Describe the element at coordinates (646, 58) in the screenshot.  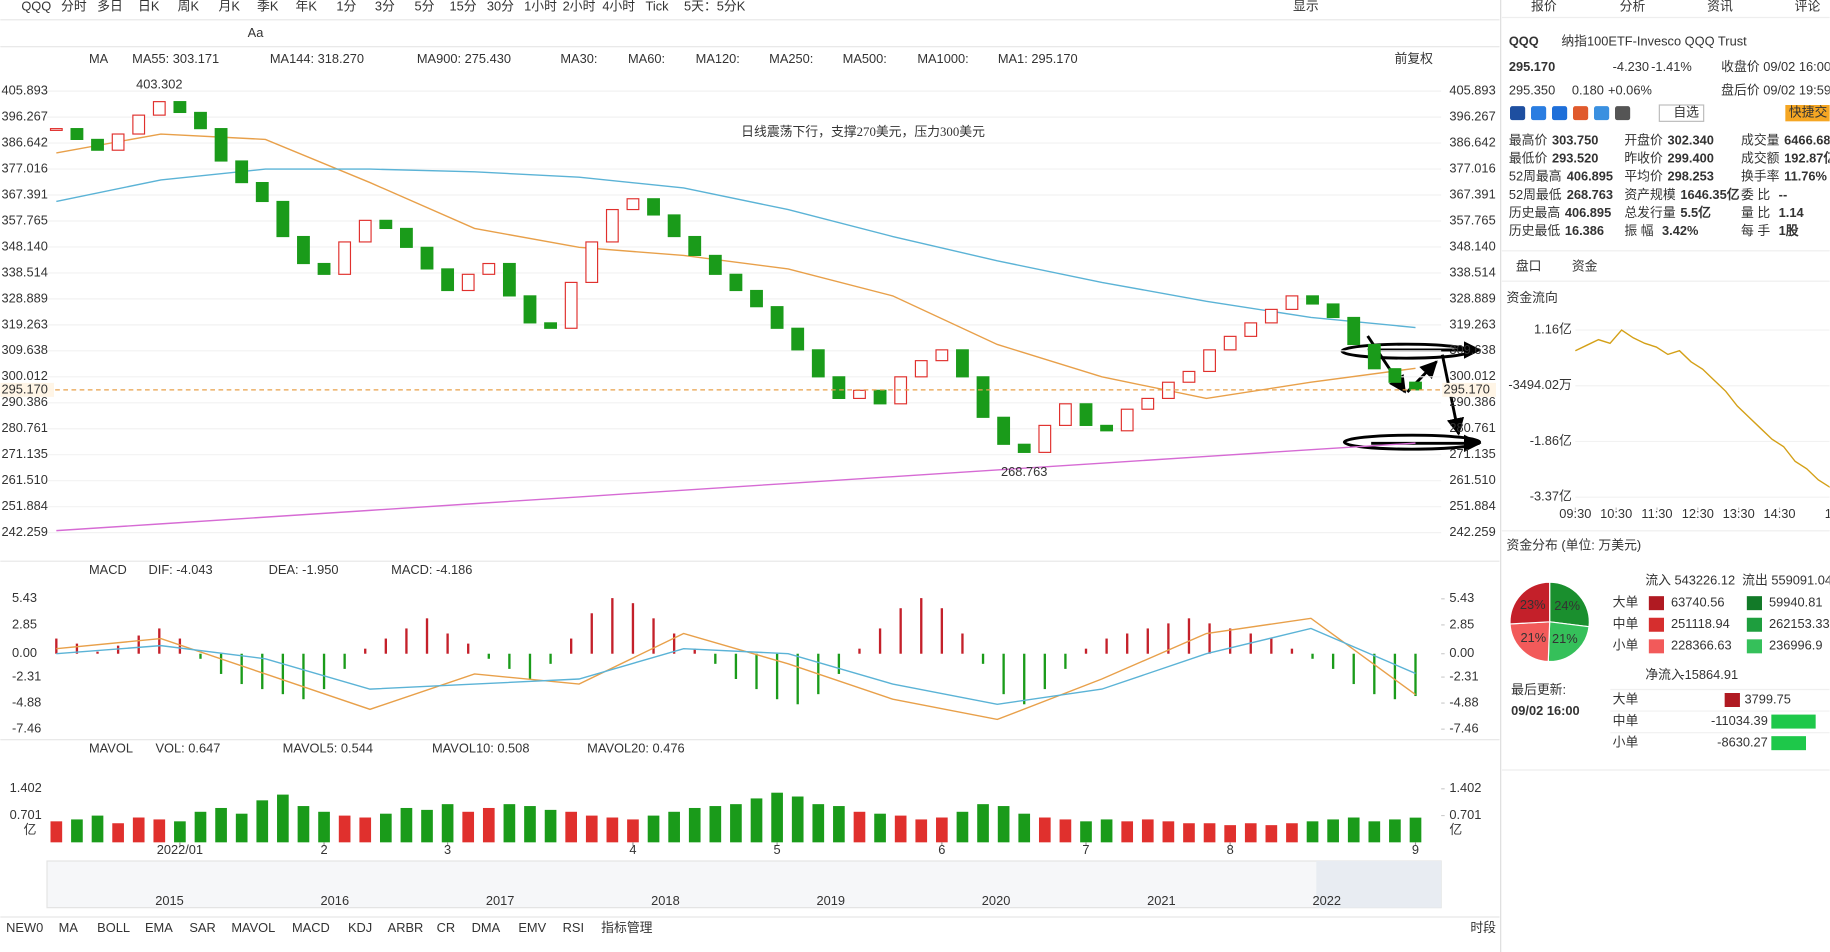
I see `legend-item: MA60:` at that location.